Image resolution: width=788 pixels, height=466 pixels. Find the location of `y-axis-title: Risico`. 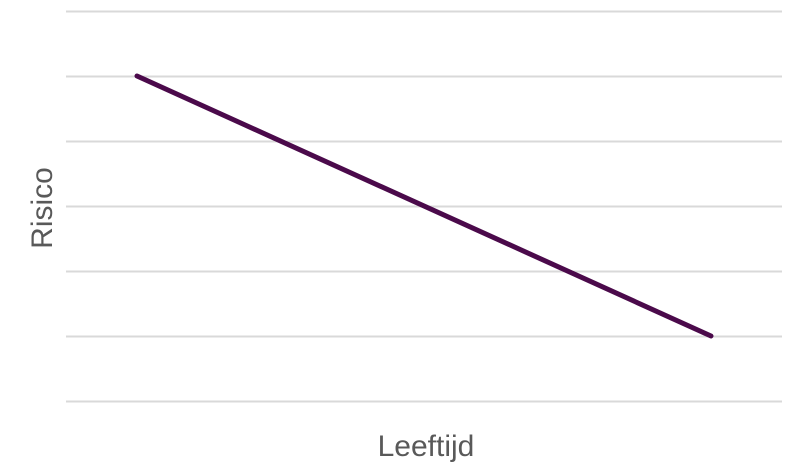

y-axis-title: Risico is located at coordinates (42, 208).